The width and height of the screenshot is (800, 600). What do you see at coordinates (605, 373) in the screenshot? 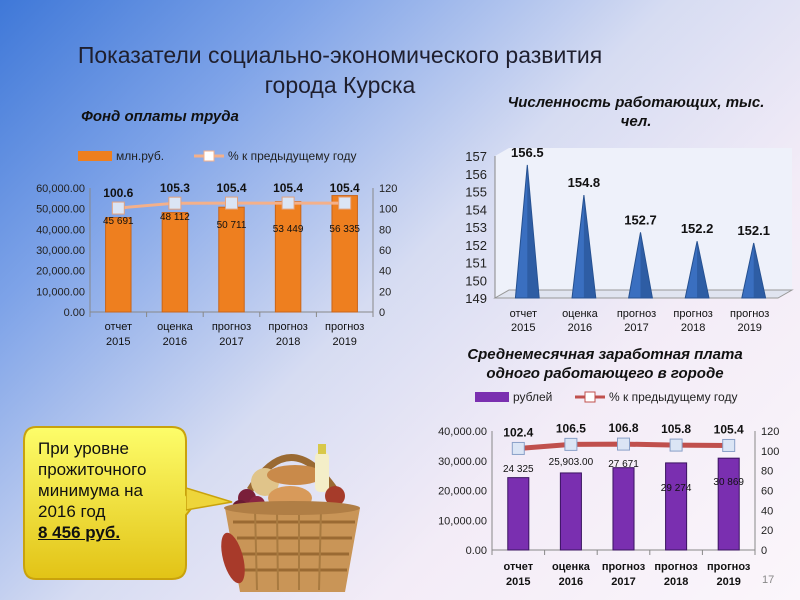
I see `chart-3-title-line-2: одного работающего в городе` at bounding box center [605, 373].